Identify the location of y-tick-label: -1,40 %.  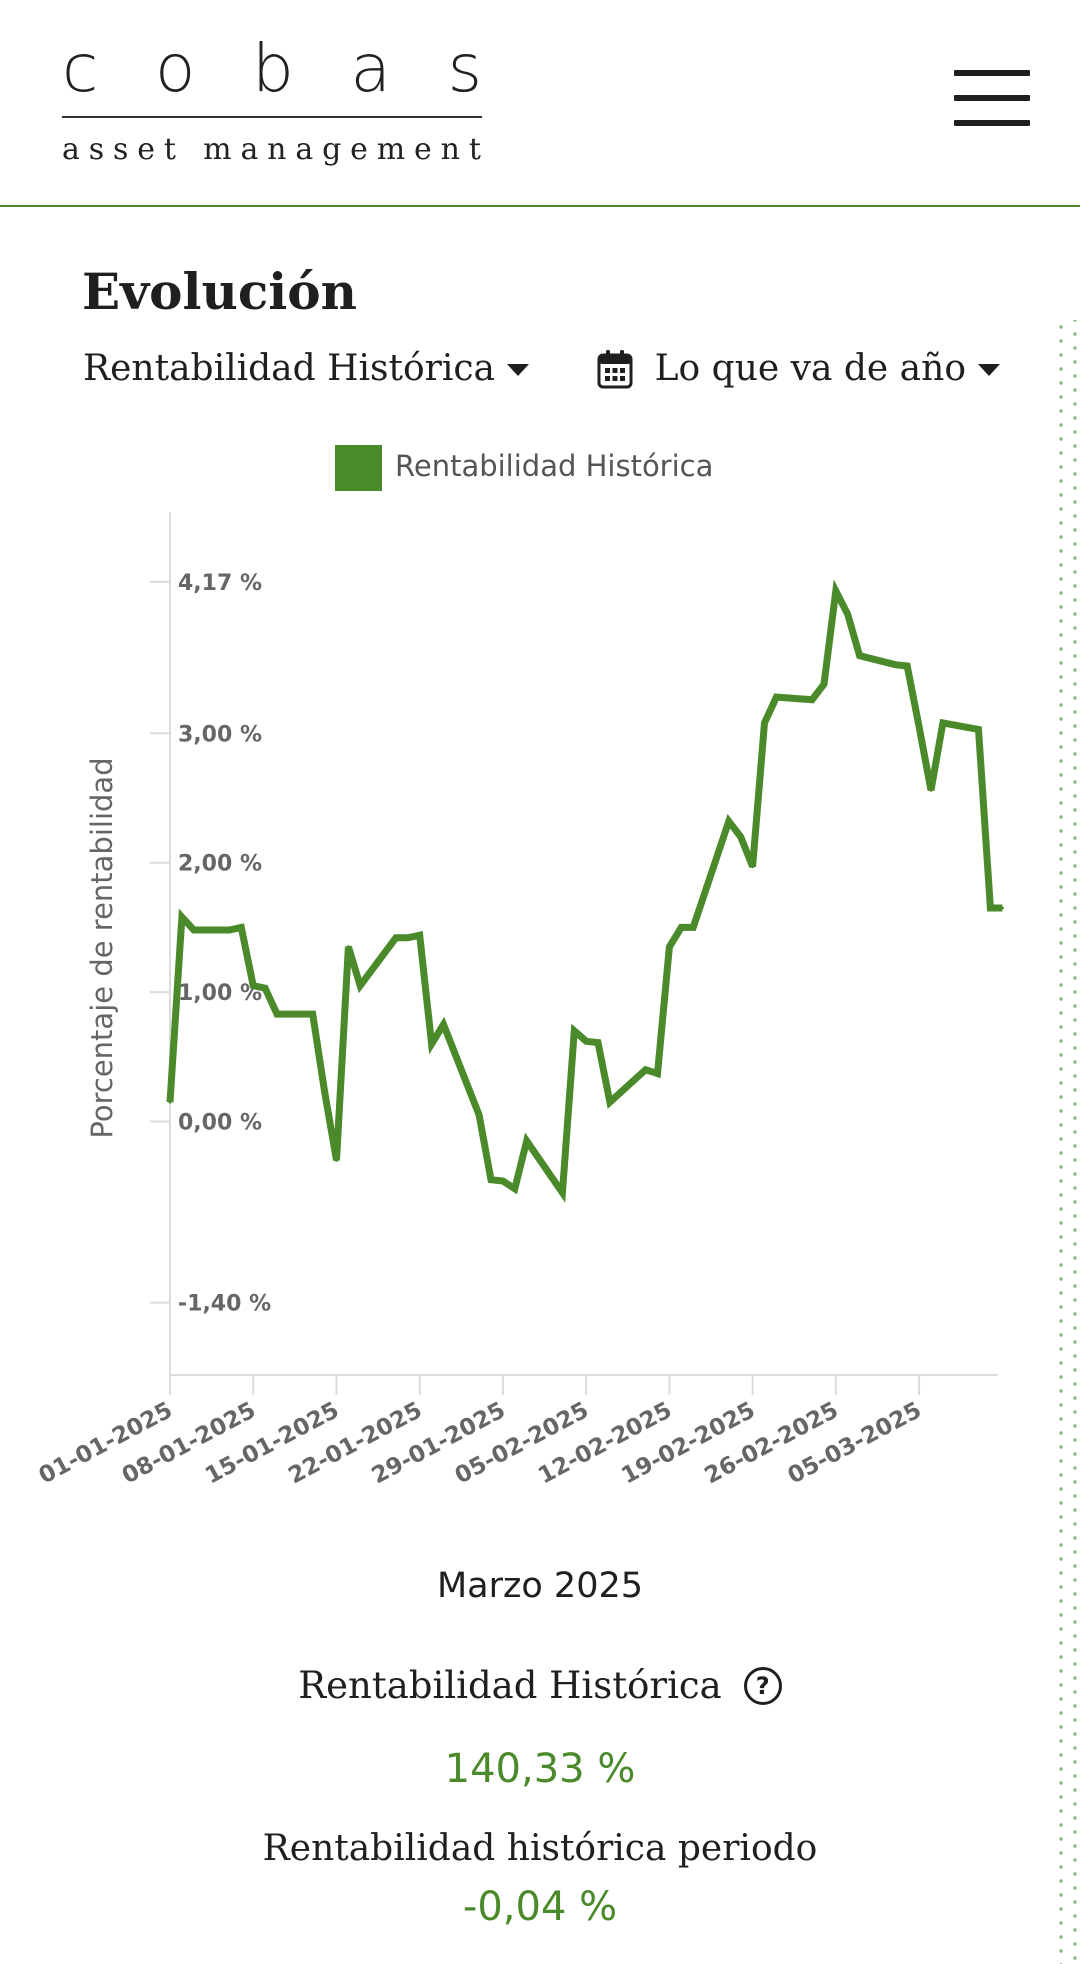
(224, 1304).